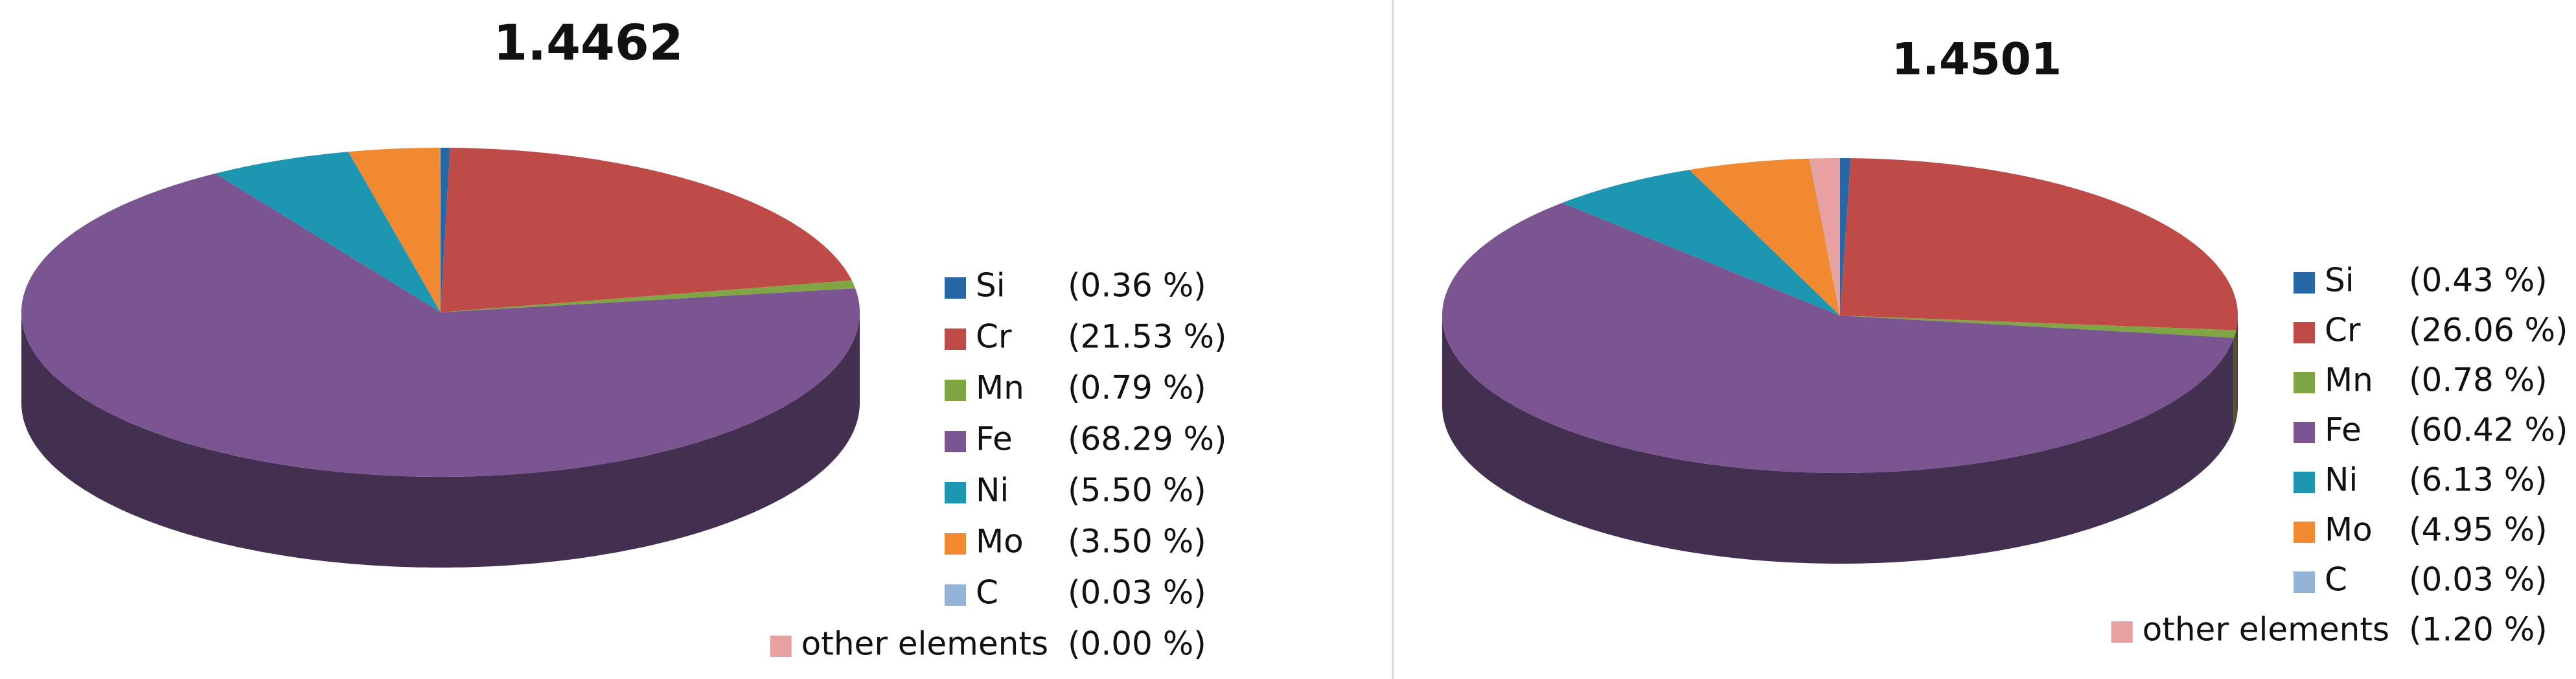  I want to click on legend-value: (3.50 %), so click(1137, 542).